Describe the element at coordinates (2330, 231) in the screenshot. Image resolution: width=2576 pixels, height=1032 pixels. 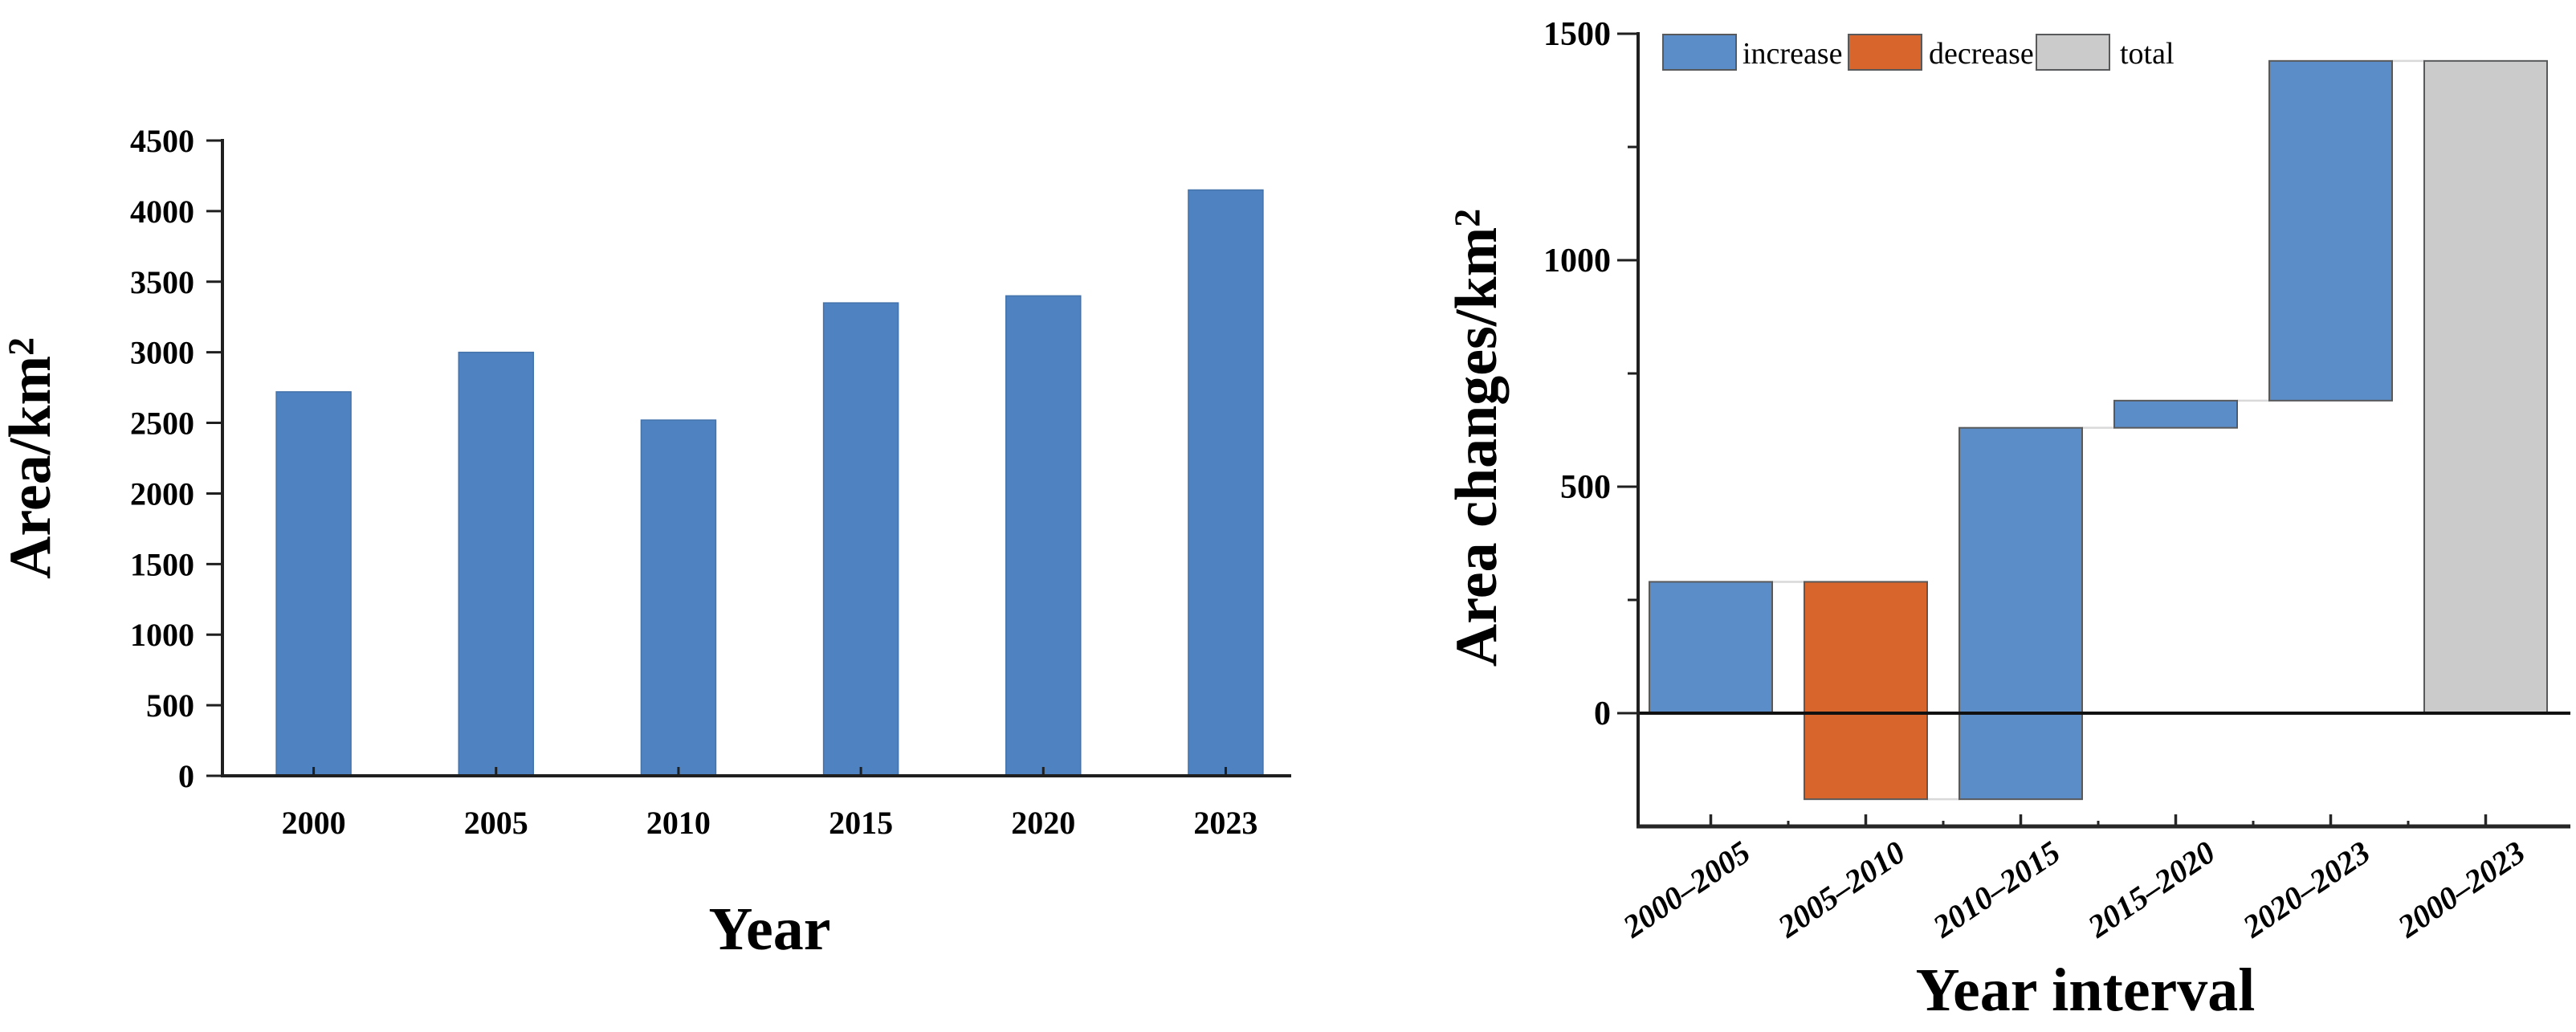
I see `waterfall-bar-2020–2023` at that location.